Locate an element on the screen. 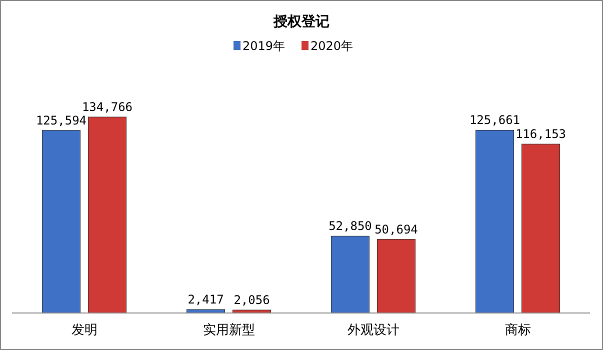 This screenshot has height=350, width=603. x-tick-label: 商标 is located at coordinates (517, 330).